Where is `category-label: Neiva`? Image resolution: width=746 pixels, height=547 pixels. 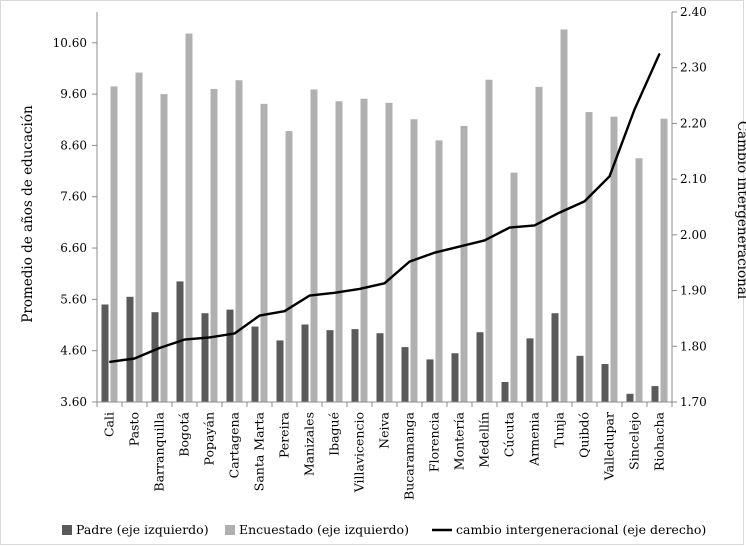
category-label: Neiva is located at coordinates (384, 429).